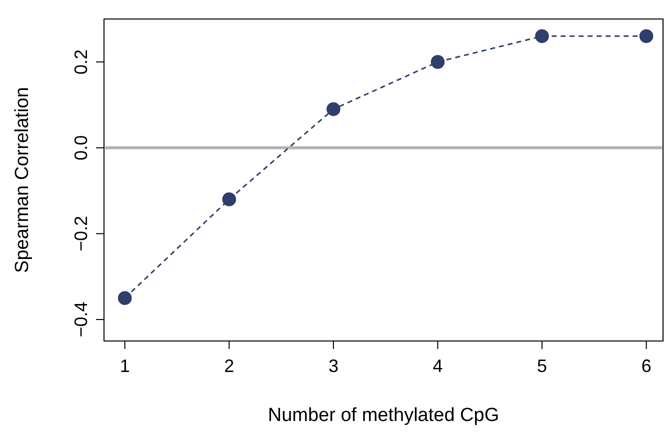  I want to click on y-tick-label: −0.4, so click(80, 320).